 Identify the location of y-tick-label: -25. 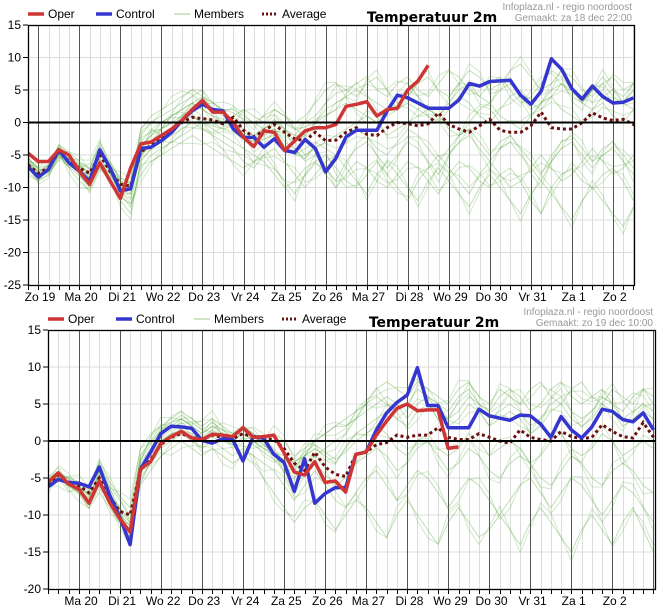
(13, 285).